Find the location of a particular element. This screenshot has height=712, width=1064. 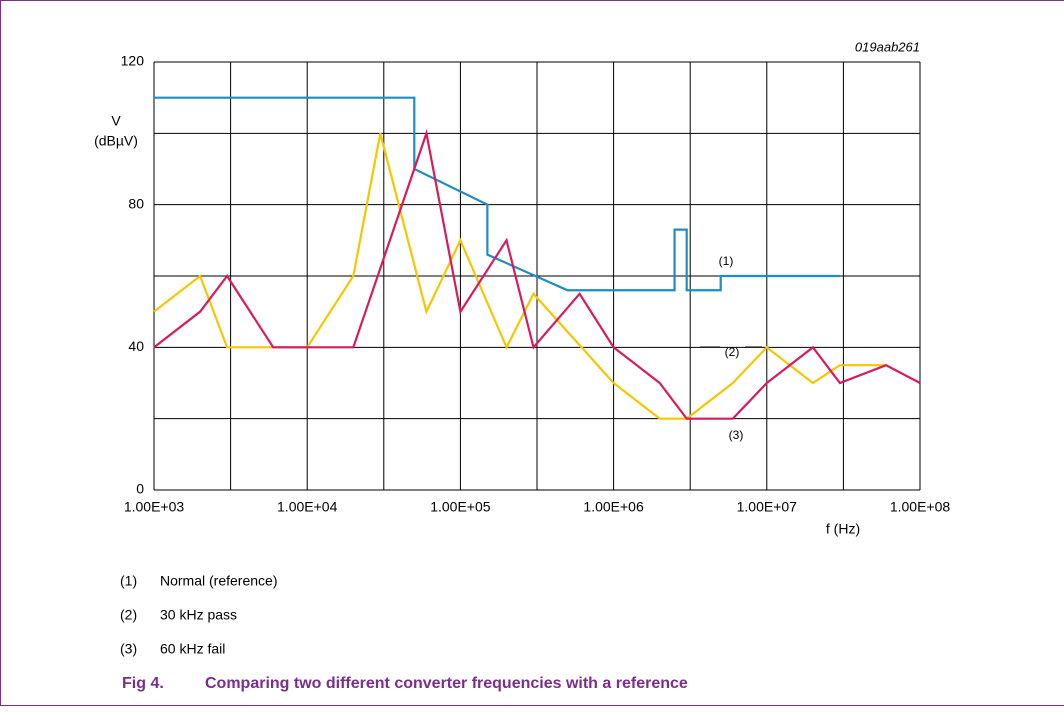

x-tick-label: 1.00E+08 is located at coordinates (920, 507).